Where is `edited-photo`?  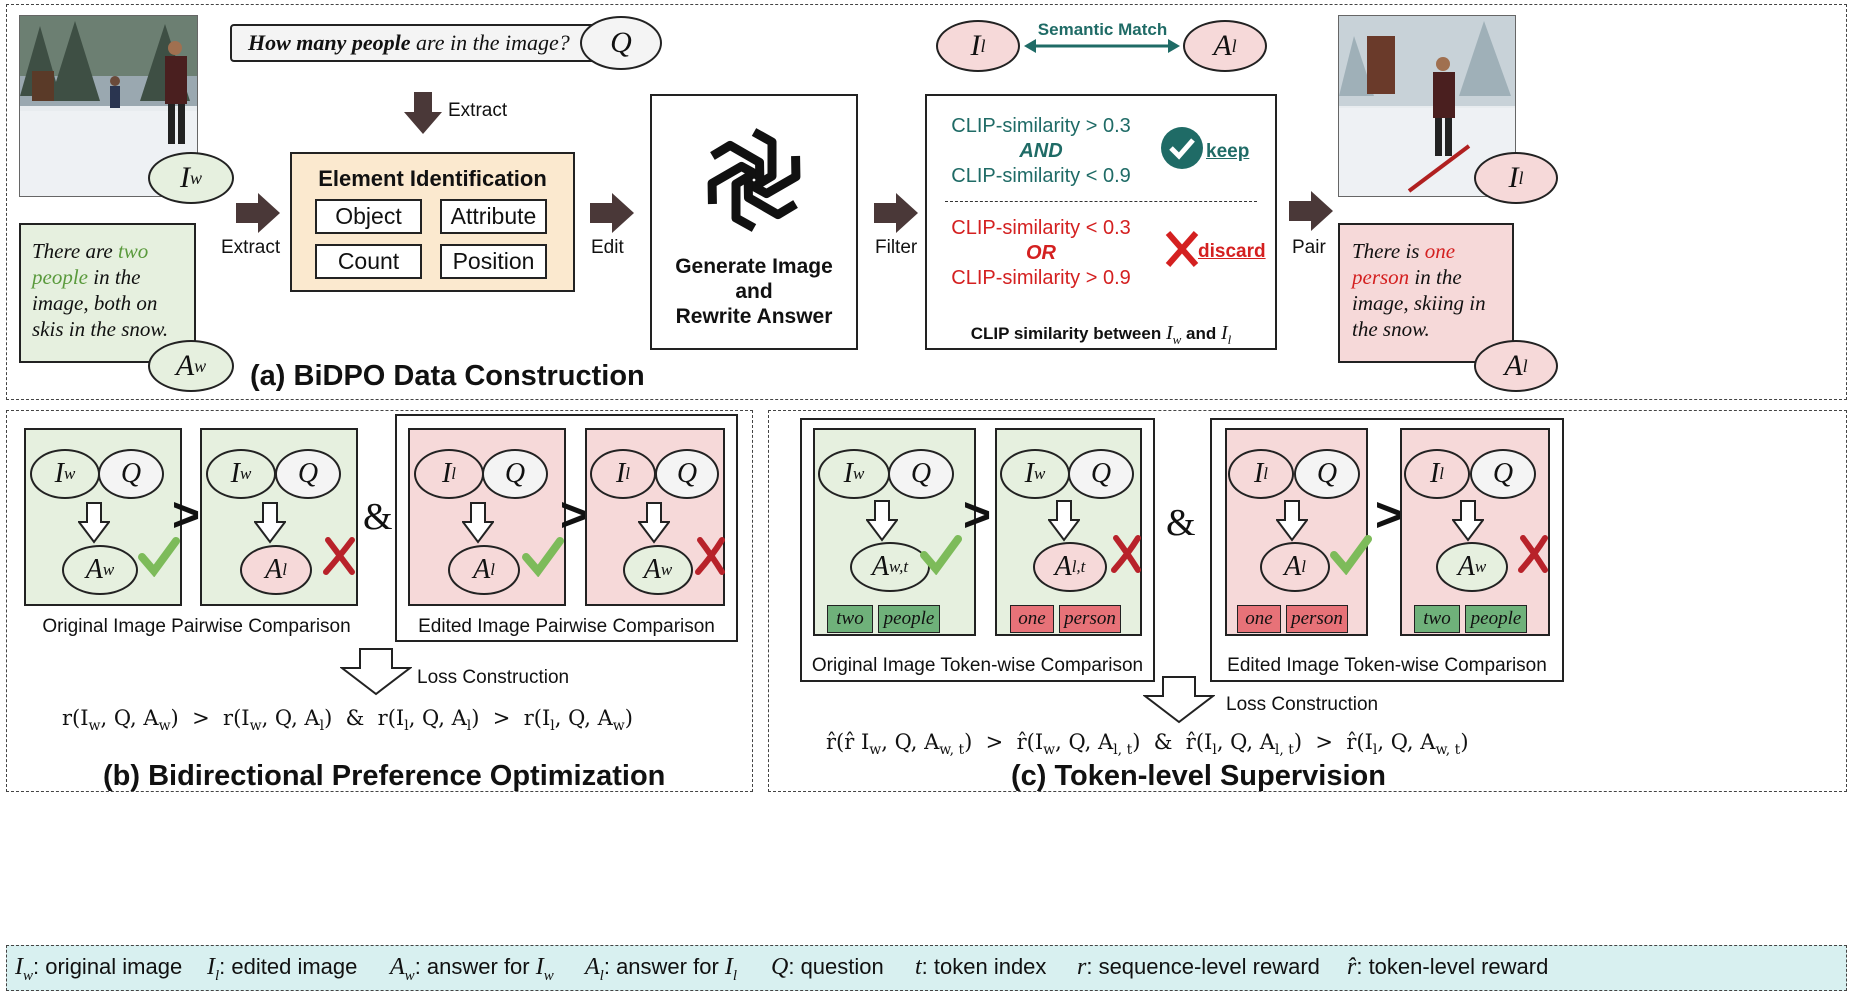
edited-photo is located at coordinates (1427, 106).